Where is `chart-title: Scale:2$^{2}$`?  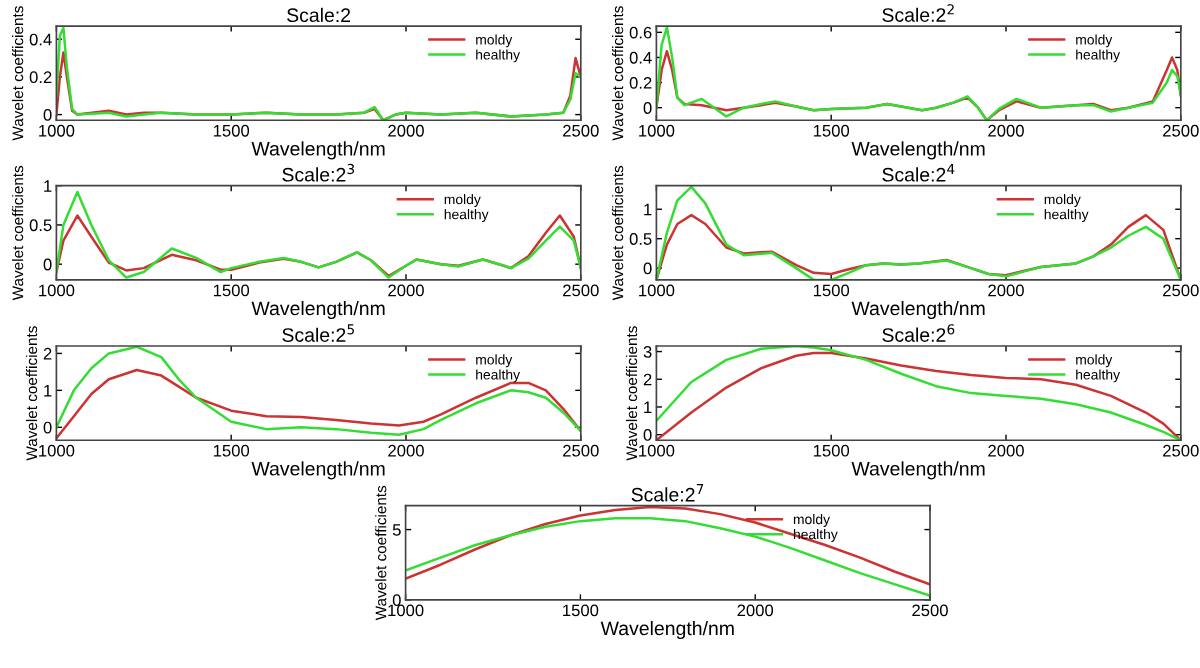
chart-title: Scale:2$^{2}$ is located at coordinates (918, 13).